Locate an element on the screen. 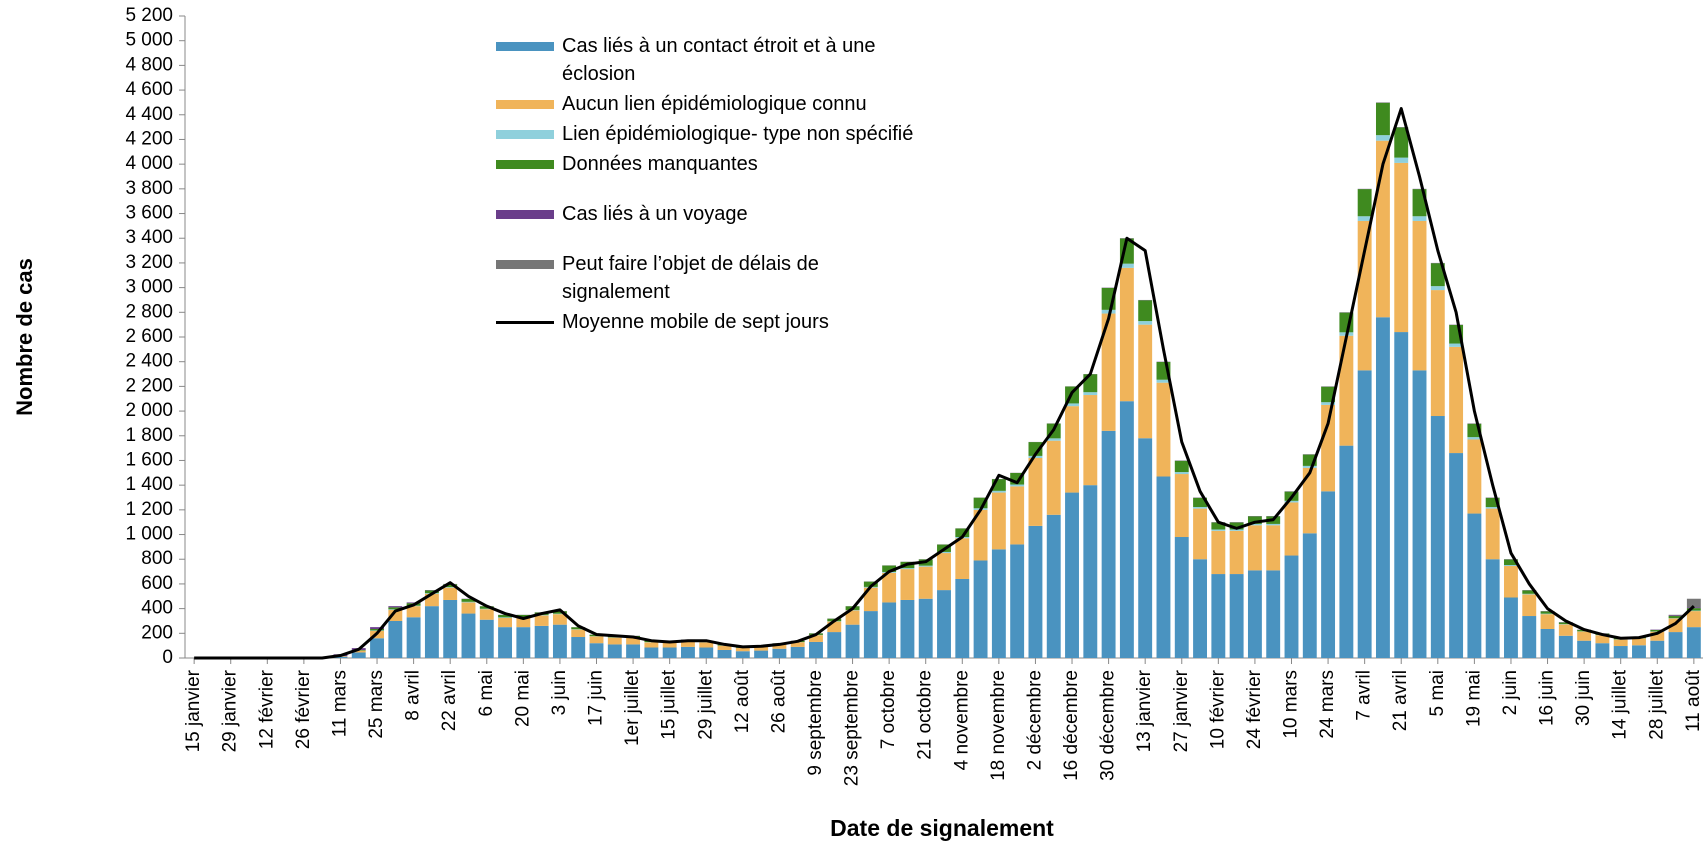 This screenshot has width=1707, height=852. y-tick-label: 400 is located at coordinates (157, 608).